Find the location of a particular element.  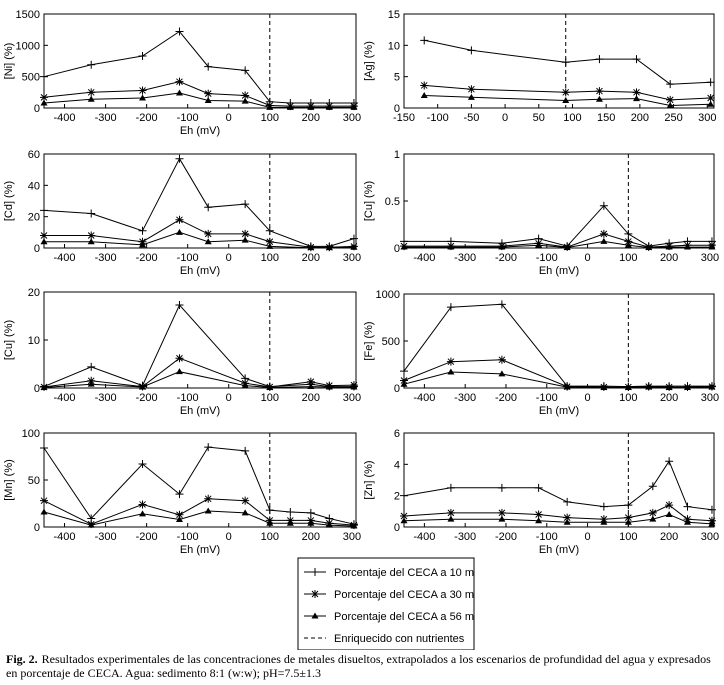

y-axis-label: [Cu] (%) is located at coordinates (9, 340).